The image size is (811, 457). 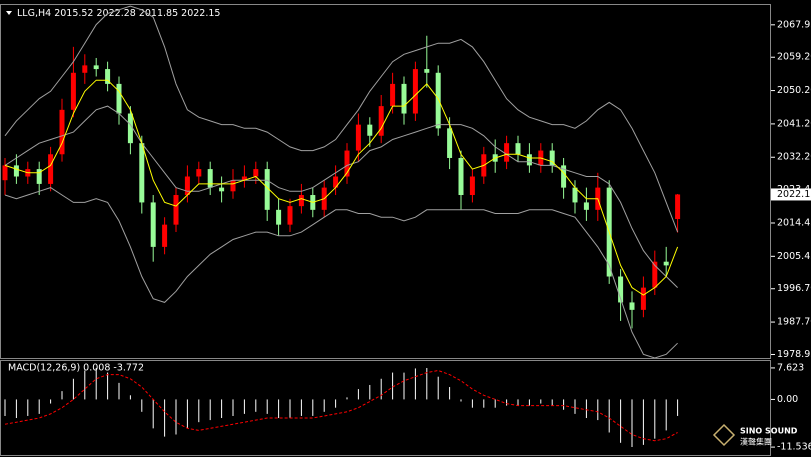 I want to click on y-tick-label: 2041.20, so click(x=794, y=123).